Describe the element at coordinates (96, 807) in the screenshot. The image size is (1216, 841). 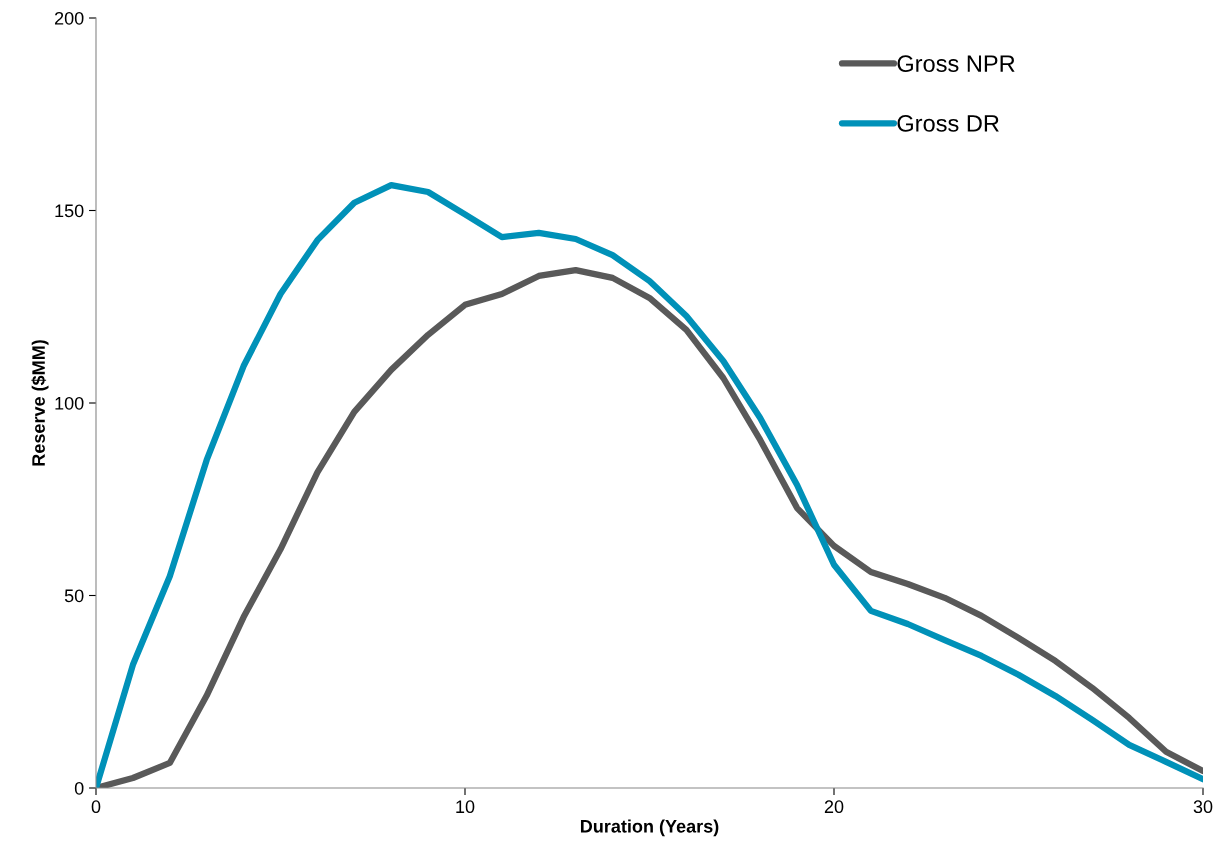
I see `x-tick-label: 0` at that location.